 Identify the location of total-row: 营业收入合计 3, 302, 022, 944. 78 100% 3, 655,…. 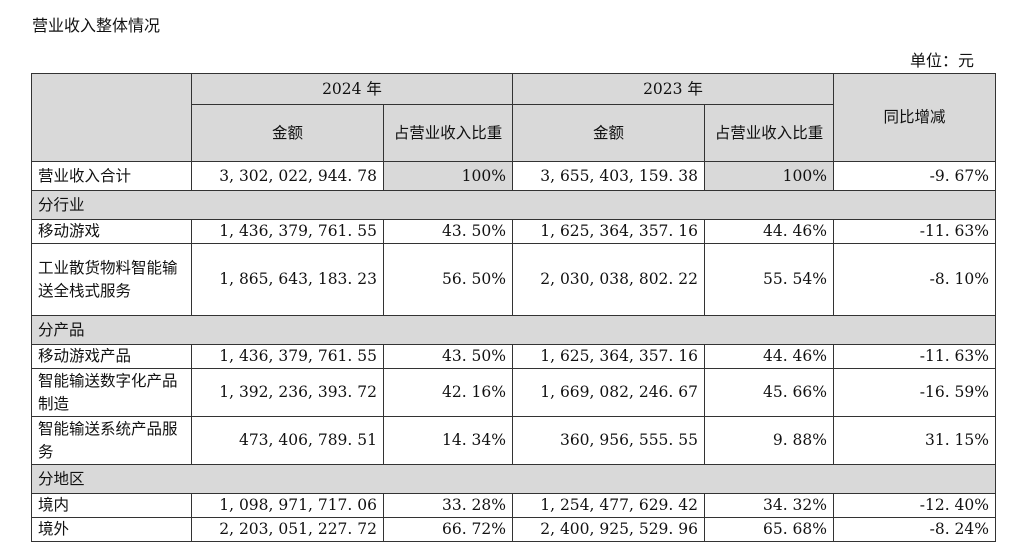
(513, 176).